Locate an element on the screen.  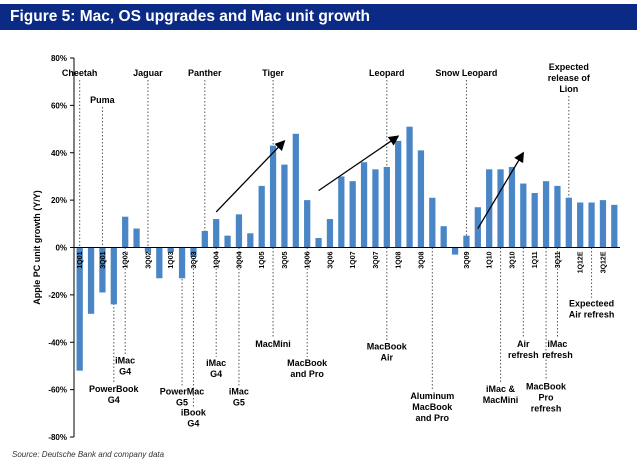
x-tick-label: 1Q07 is located at coordinates (353, 259).